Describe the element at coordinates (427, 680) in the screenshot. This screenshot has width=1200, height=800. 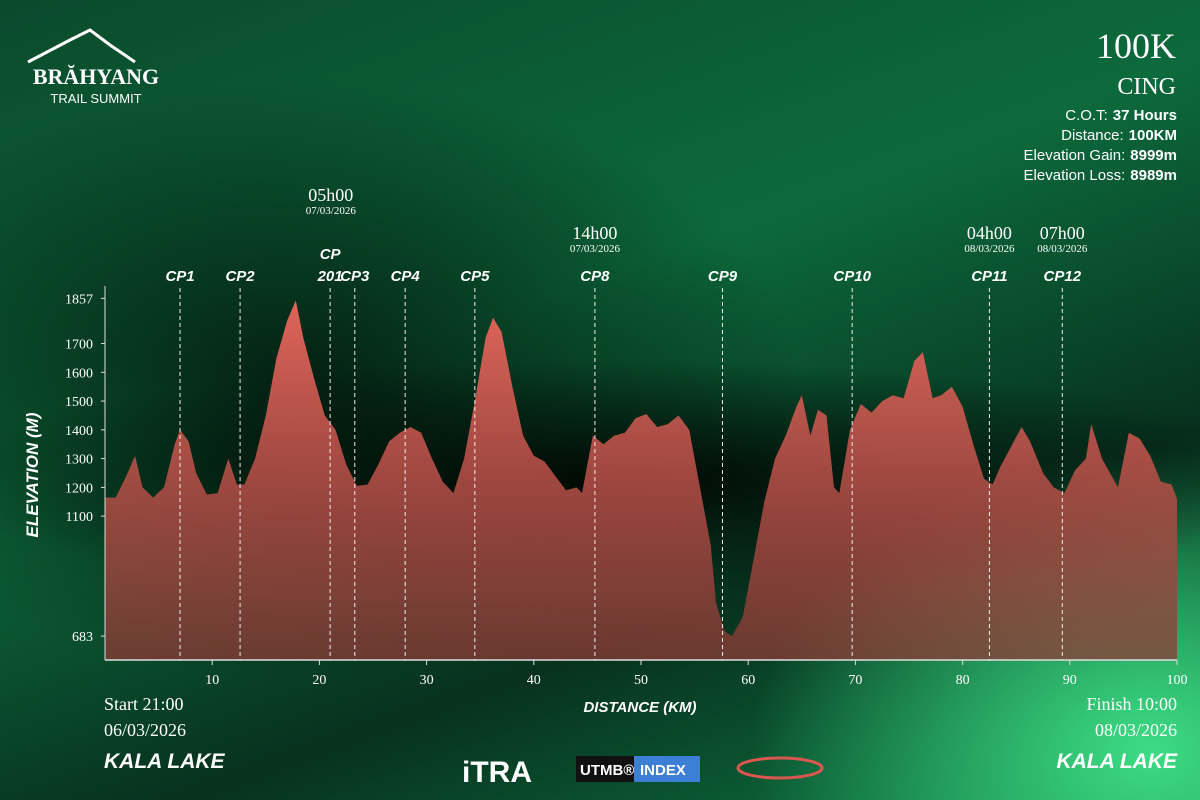
I see `x-tick-label: 30` at that location.